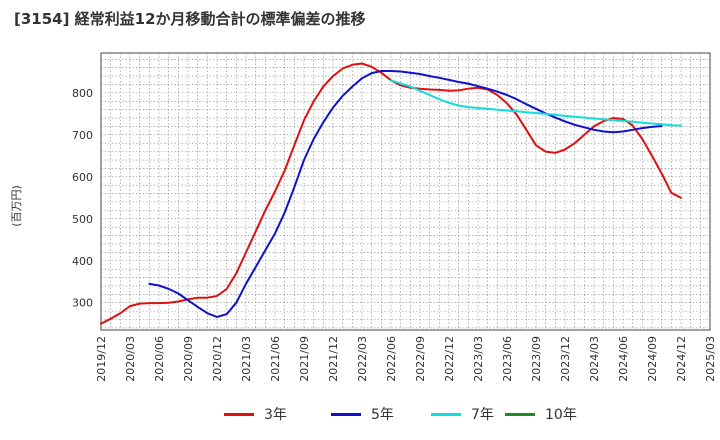 Image resolution: width=720 pixels, height=440 pixels. What do you see at coordinates (420, 359) in the screenshot?
I see `x-tick-label: 2022/09` at bounding box center [420, 359].